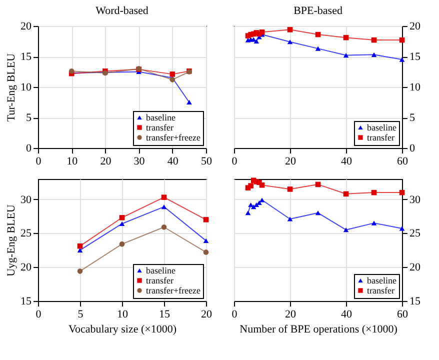  What do you see at coordinates (81, 314) in the screenshot?
I see `x-tick-label: 5` at bounding box center [81, 314].